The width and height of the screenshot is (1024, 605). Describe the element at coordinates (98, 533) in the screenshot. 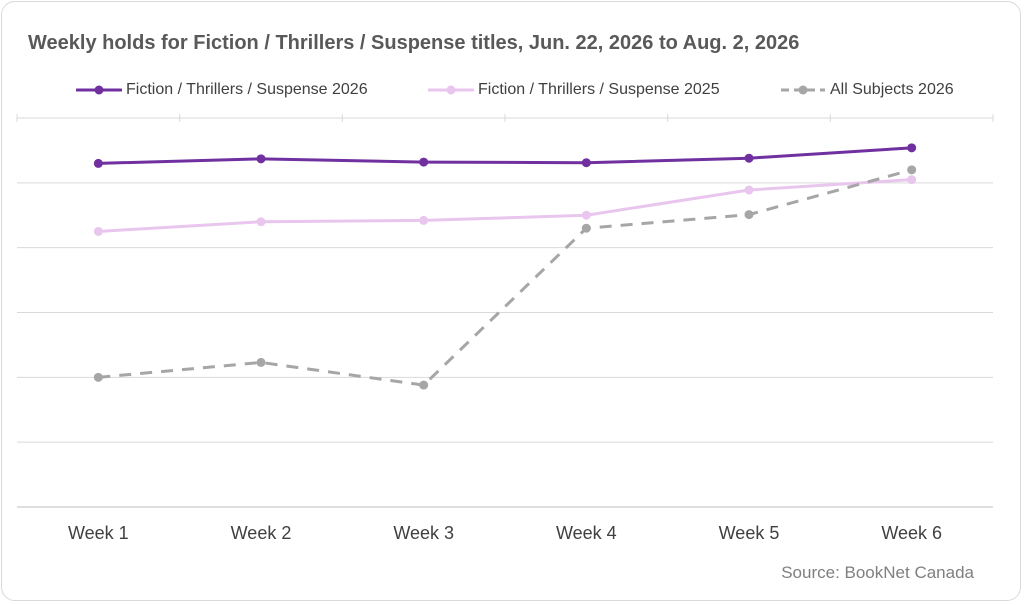

I see `x-tick-label: Week 1` at that location.